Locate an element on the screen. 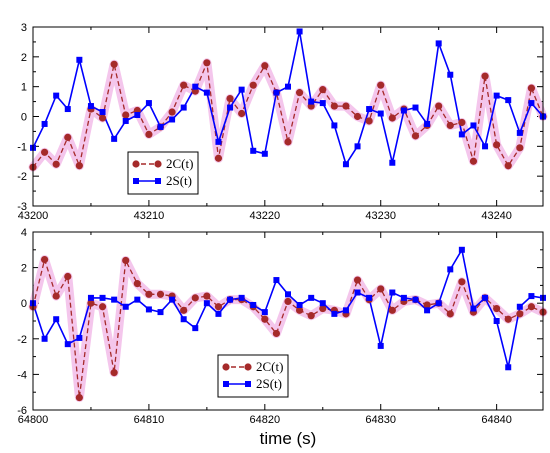 Image resolution: width=550 pixels, height=453 pixels. y-tick-label: -2 is located at coordinates (22, 177).